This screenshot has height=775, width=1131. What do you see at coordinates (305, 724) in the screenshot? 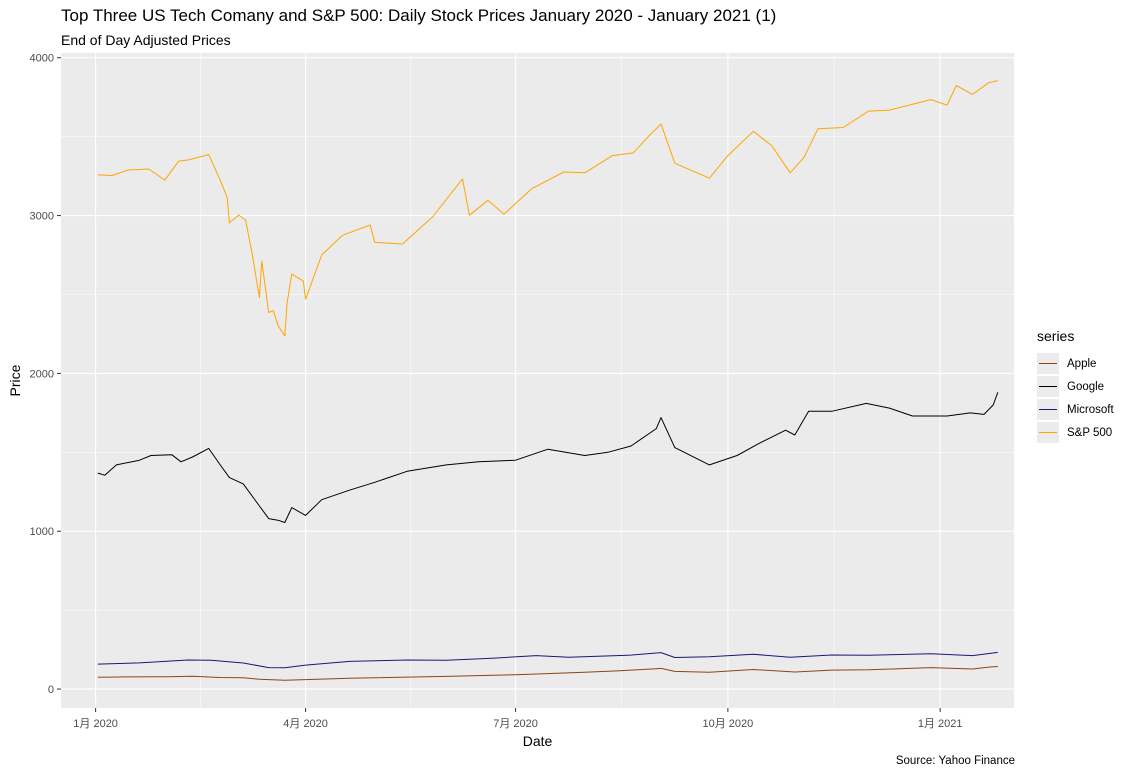
I see `x-tick-label: 4月 2020` at bounding box center [305, 724].